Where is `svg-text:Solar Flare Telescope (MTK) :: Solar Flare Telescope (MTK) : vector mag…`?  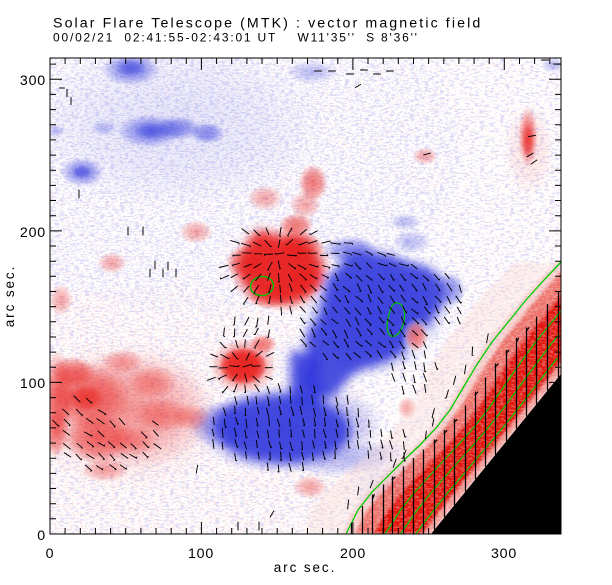
svg-text:Solar Flare Telescope (MTK) :: Solar Flare Telescope (MTK) : vector mag… is located at coordinates (267, 24).